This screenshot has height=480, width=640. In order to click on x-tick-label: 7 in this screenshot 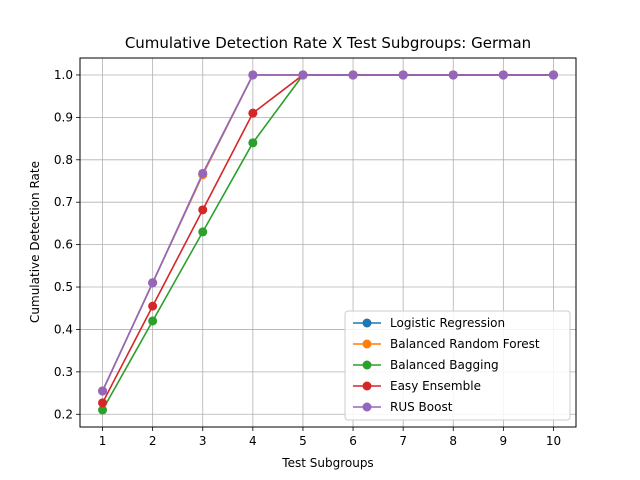, I will do `click(403, 441)`.